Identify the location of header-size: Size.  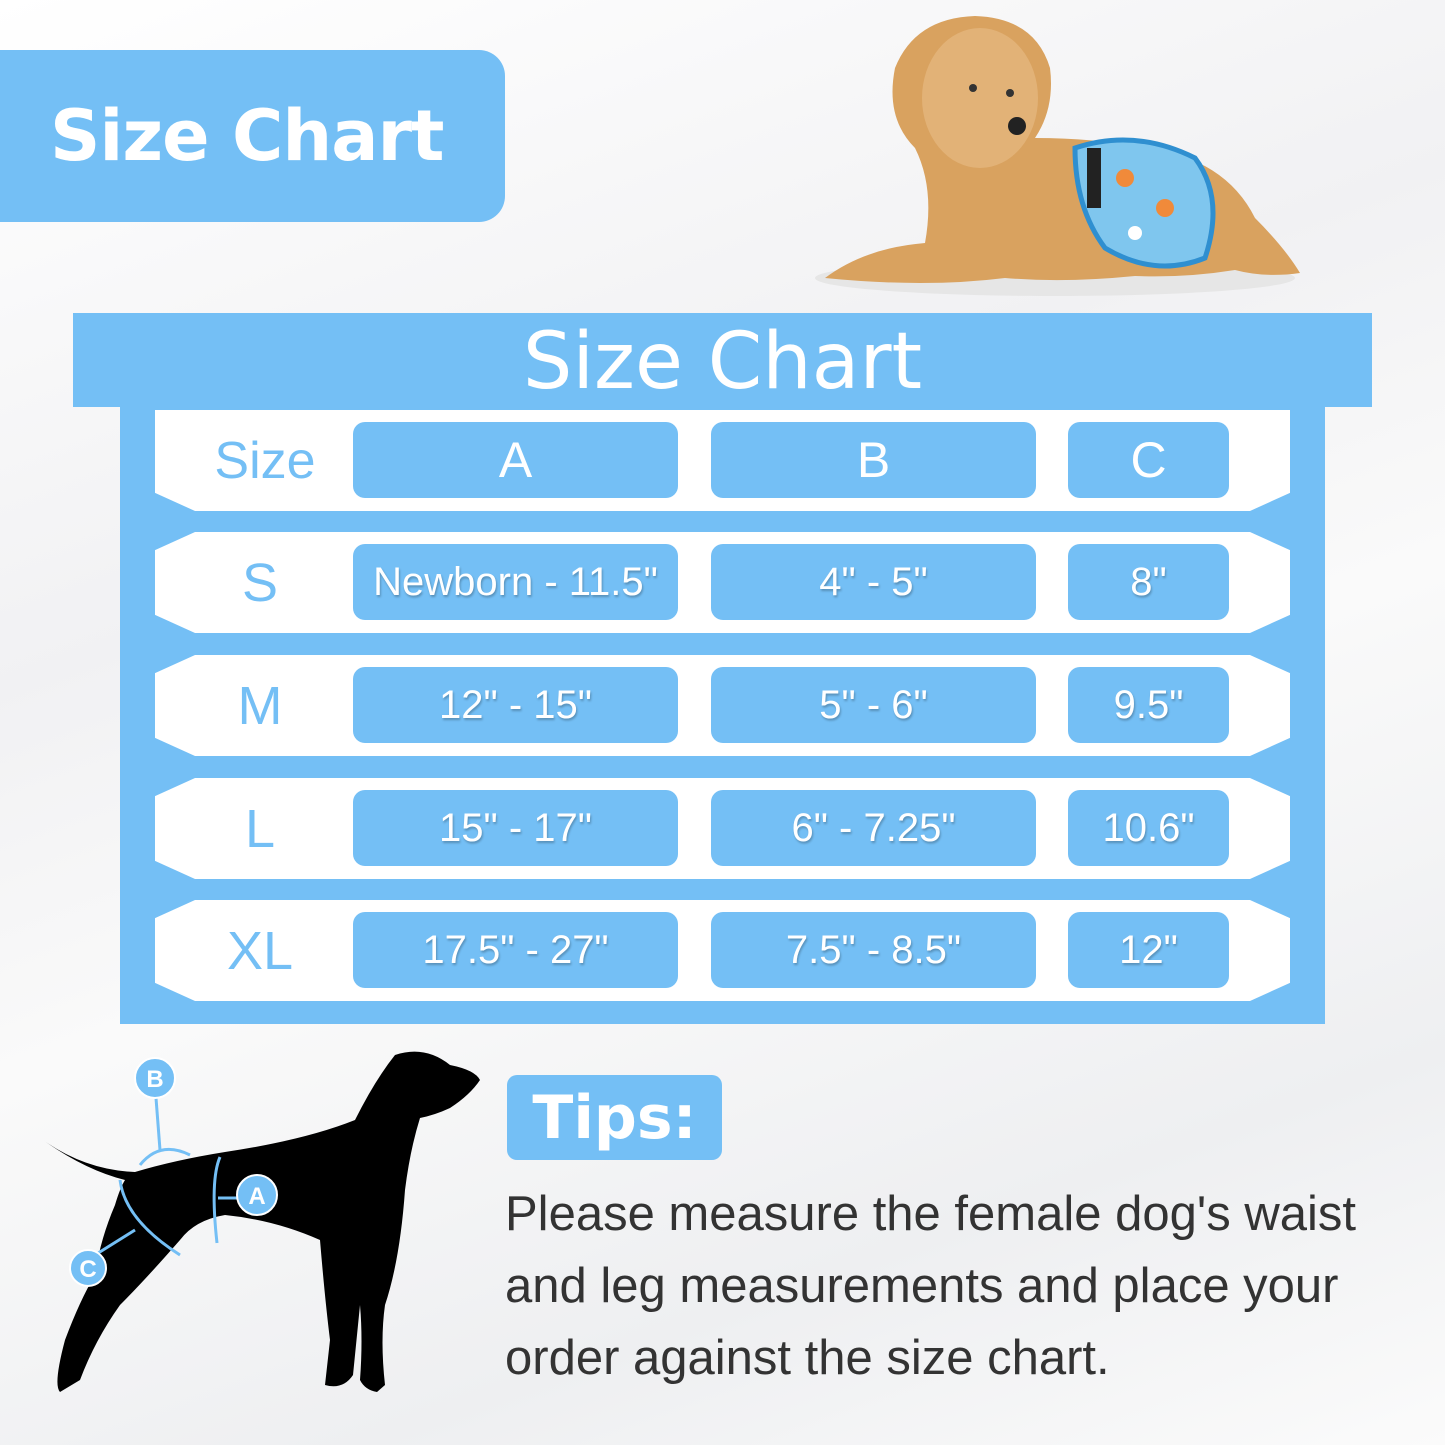
(265, 460).